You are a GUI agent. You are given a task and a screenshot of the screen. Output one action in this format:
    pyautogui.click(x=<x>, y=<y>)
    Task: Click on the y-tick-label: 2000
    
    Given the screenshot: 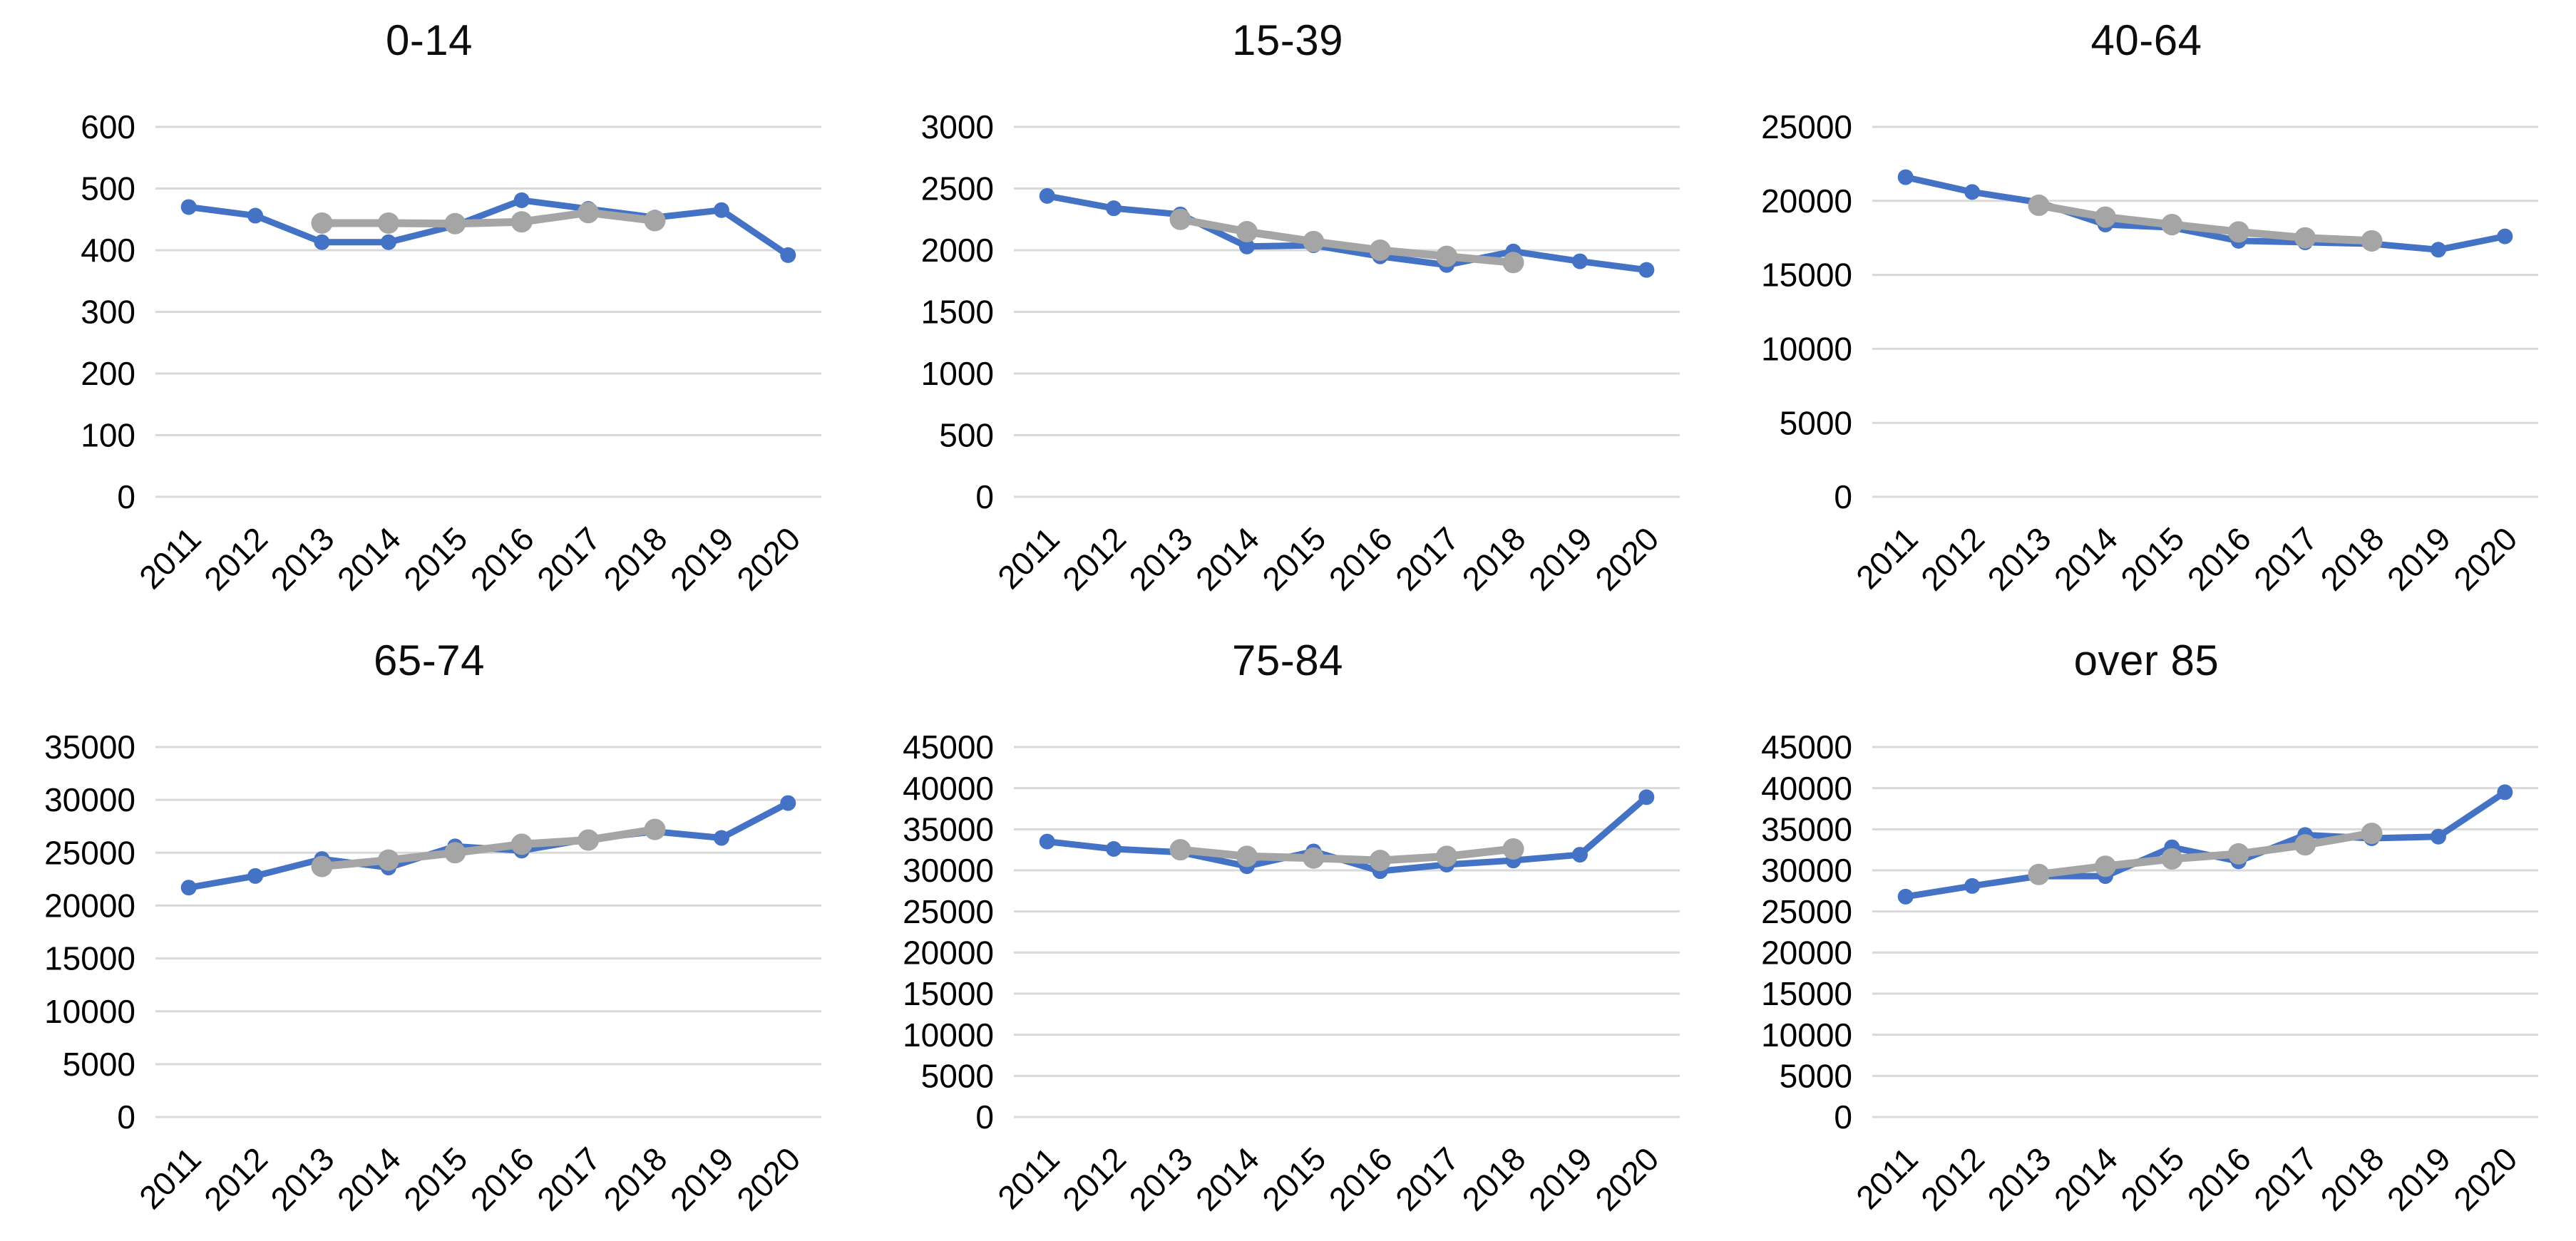 What is the action you would take?
    pyautogui.click(x=957, y=250)
    